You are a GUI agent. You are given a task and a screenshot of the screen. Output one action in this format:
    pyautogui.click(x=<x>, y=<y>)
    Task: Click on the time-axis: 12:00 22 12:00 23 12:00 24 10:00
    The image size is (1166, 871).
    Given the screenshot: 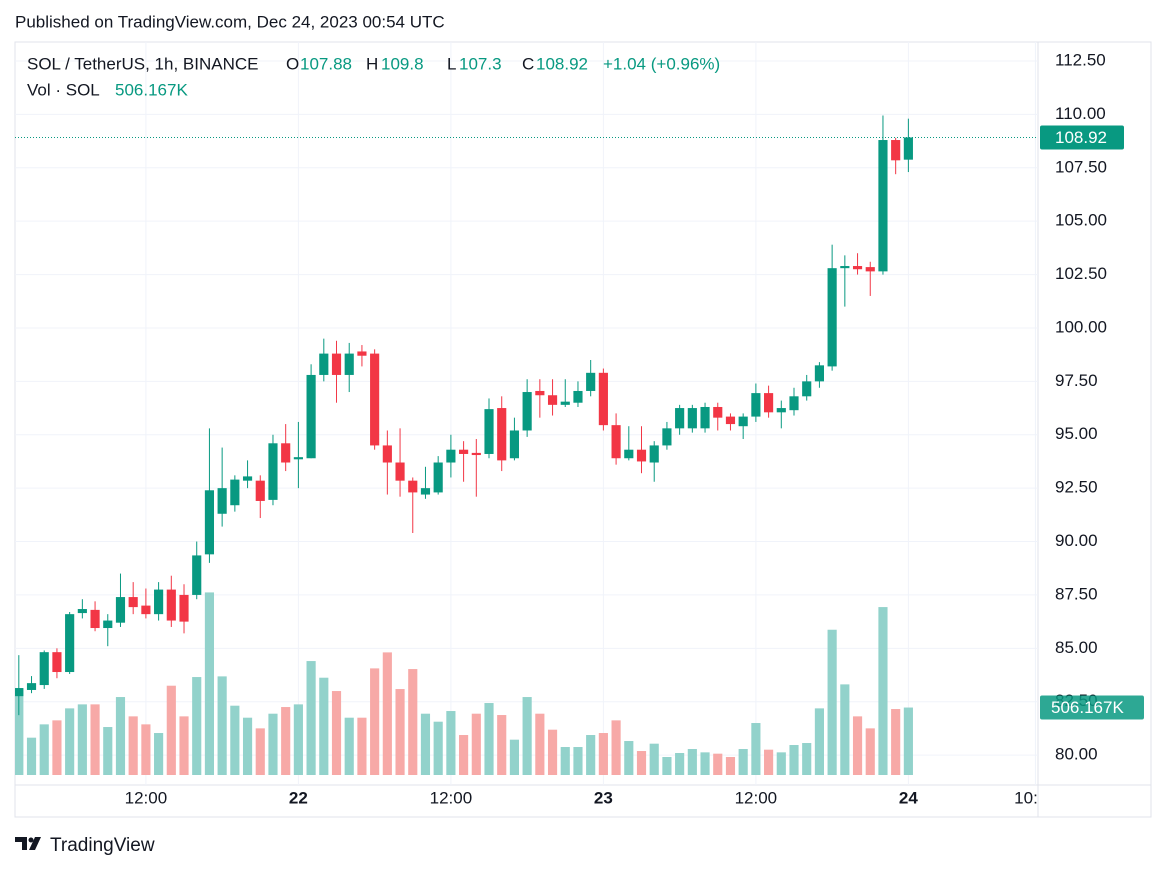 What is the action you would take?
    pyautogui.click(x=591, y=797)
    